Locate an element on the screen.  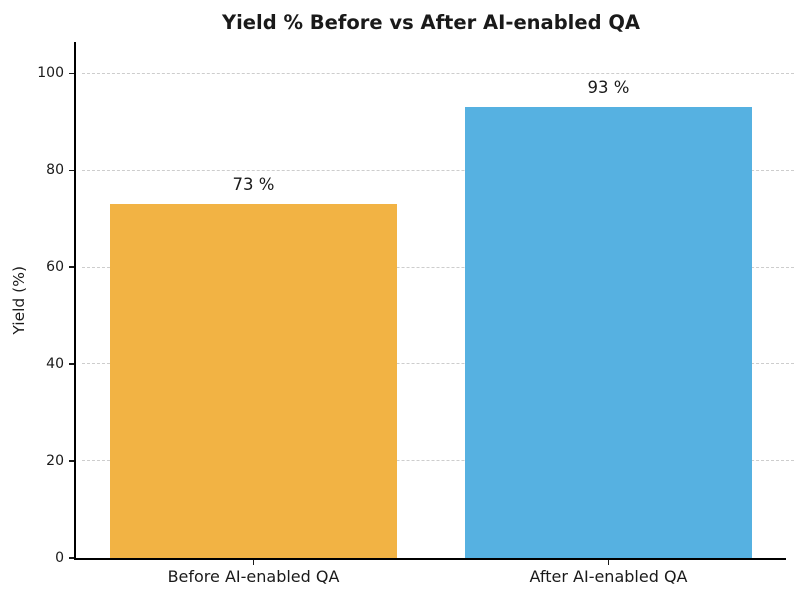
y-tick-label: 60 is located at coordinates (55, 266).